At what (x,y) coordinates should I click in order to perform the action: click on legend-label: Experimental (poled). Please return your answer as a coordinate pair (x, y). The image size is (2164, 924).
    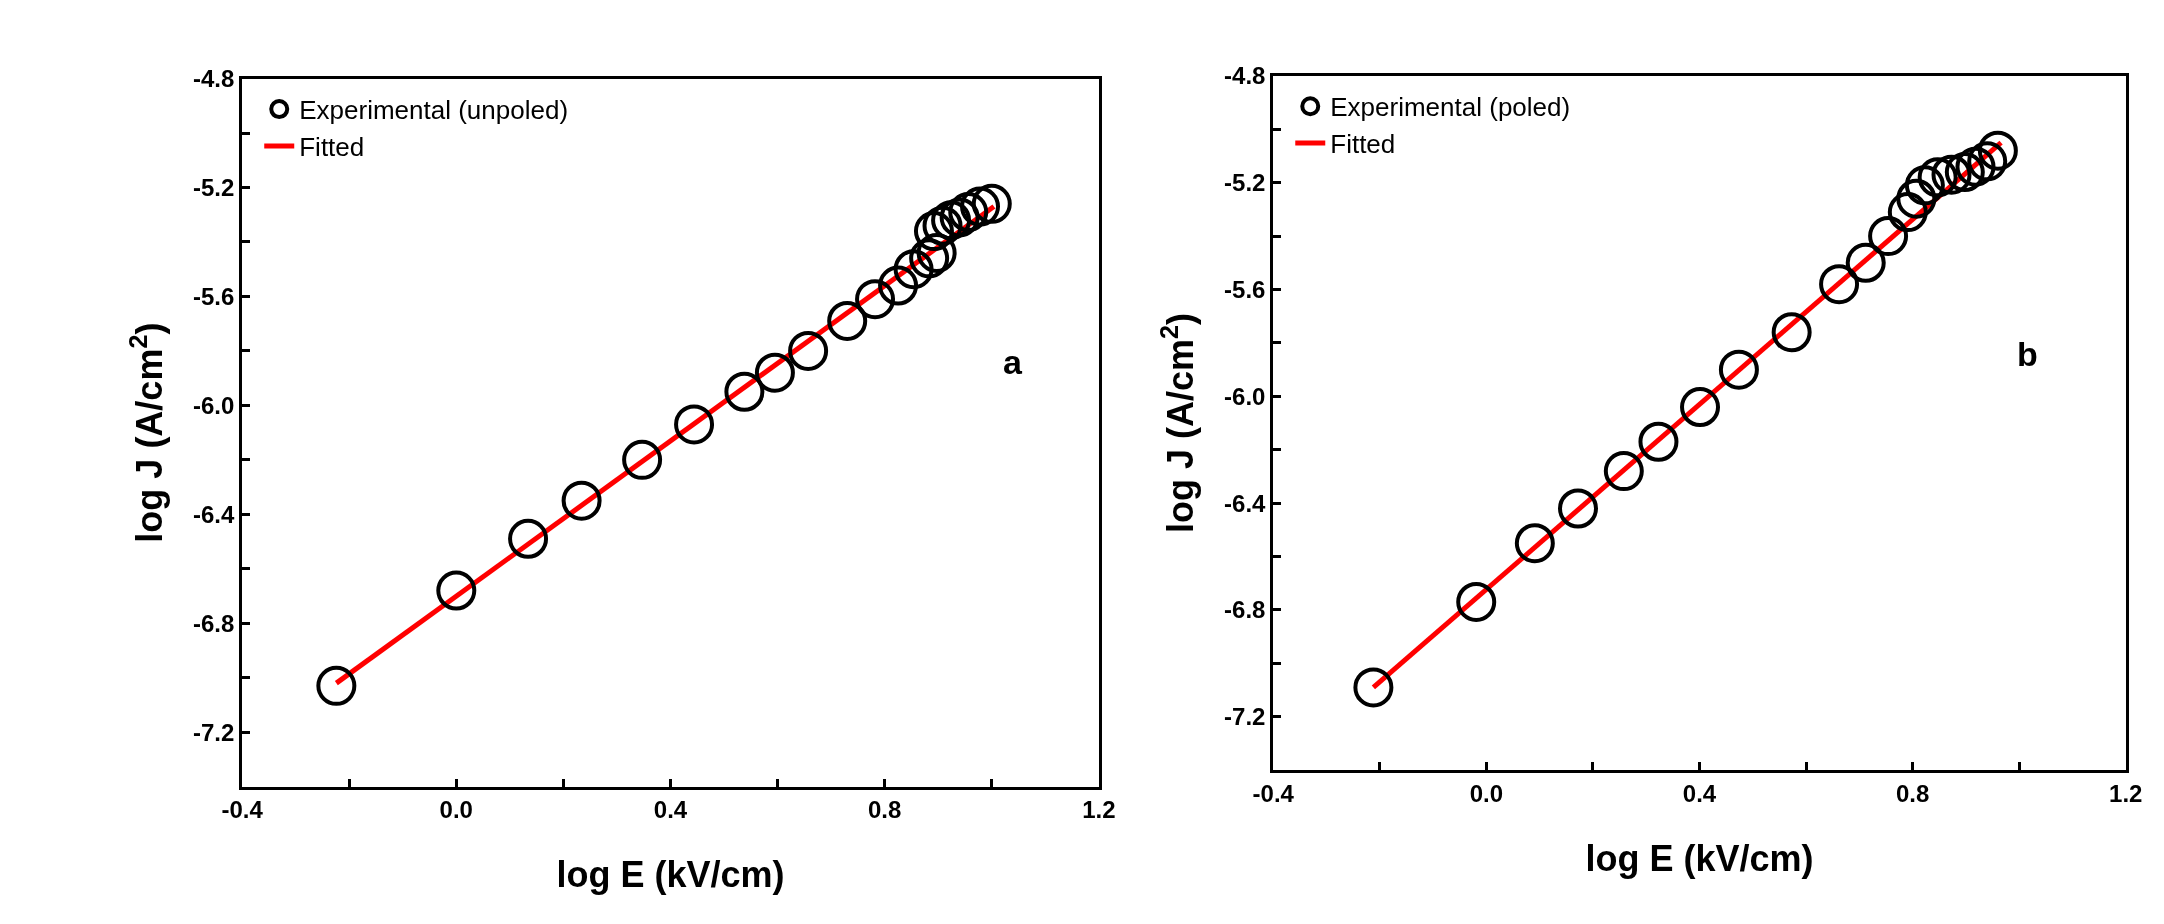
    Looking at the image, I should click on (1450, 107).